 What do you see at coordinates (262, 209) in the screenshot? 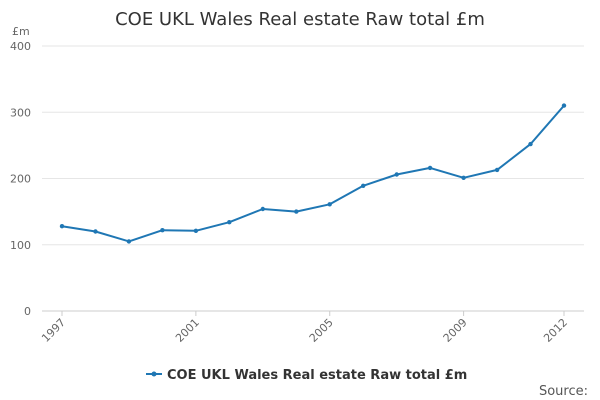
I see `data-point-2003` at bounding box center [262, 209].